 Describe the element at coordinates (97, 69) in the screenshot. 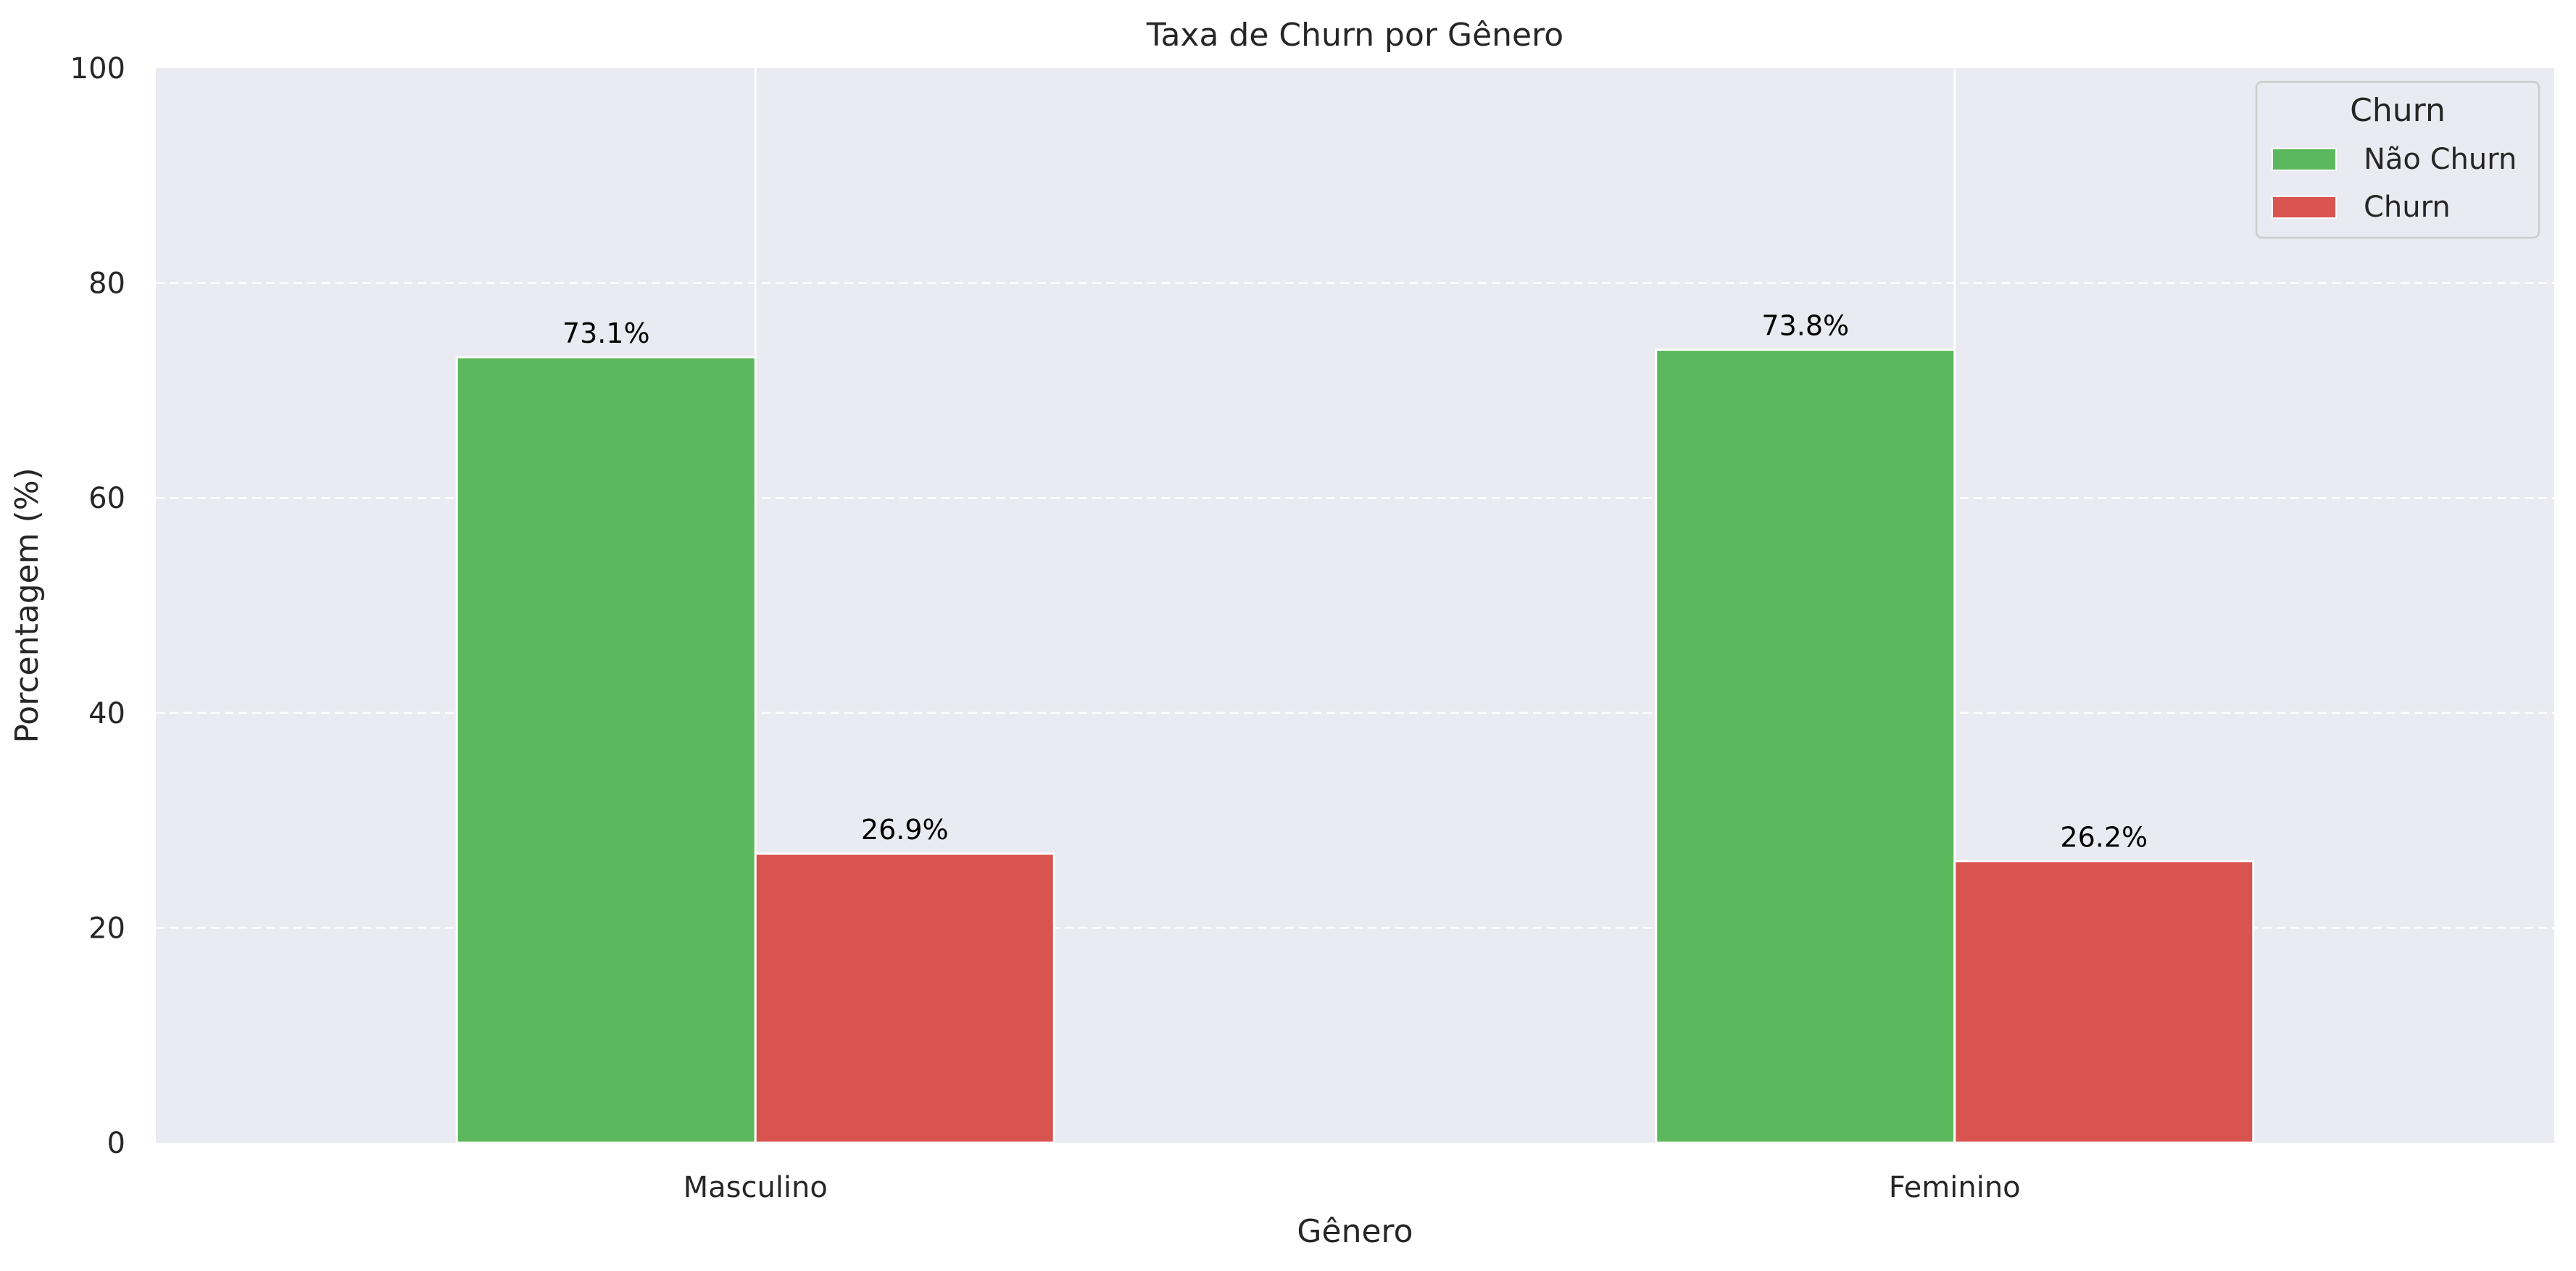

I see `y-tick-label: 100` at that location.